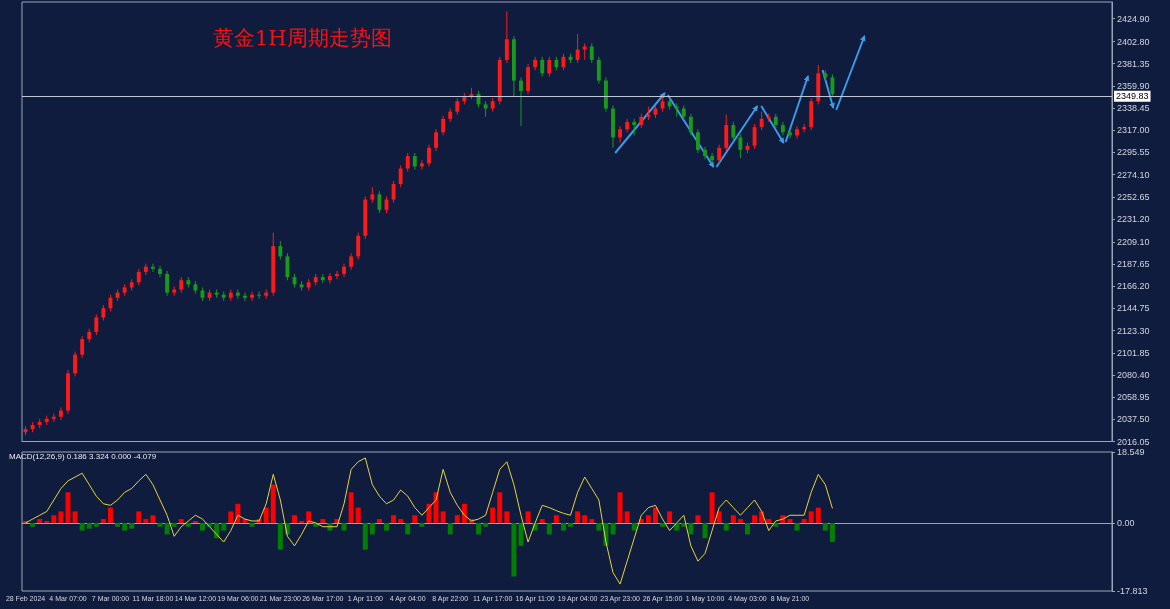  What do you see at coordinates (1133, 130) in the screenshot?
I see `y-tick-label: 2317.00` at bounding box center [1133, 130].